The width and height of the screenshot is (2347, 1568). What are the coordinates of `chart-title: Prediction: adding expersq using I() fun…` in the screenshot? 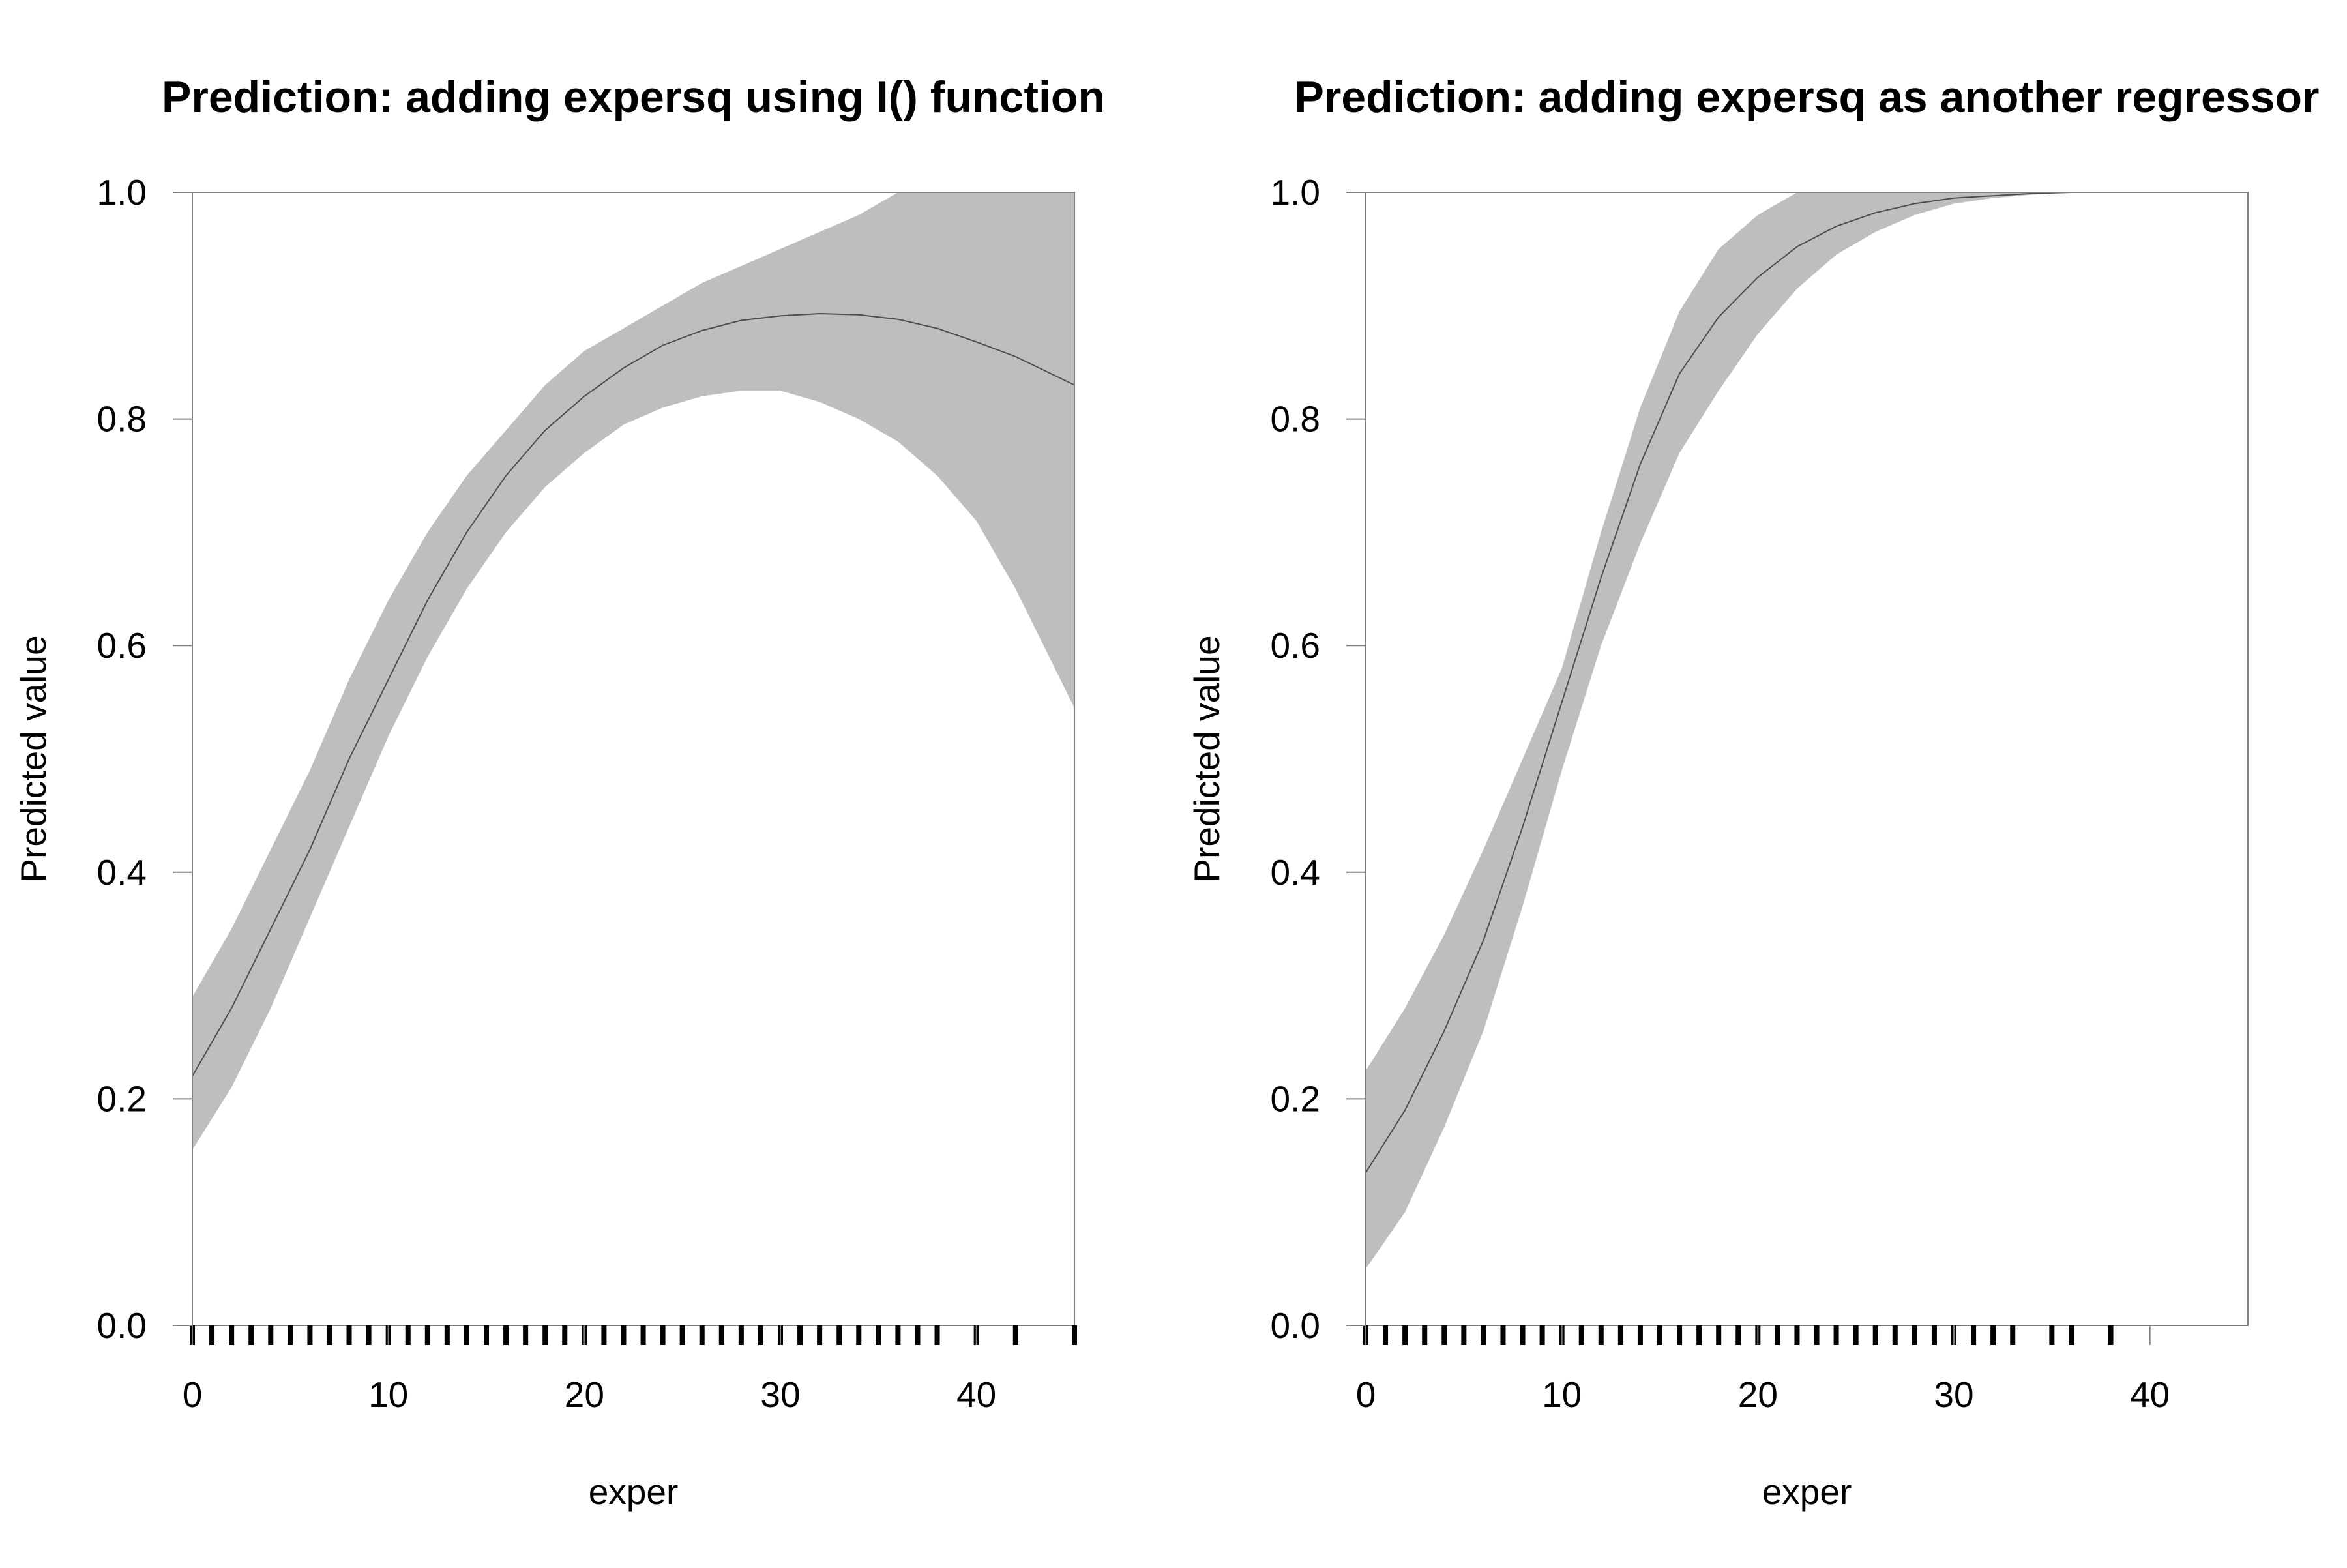 It's located at (633, 97).